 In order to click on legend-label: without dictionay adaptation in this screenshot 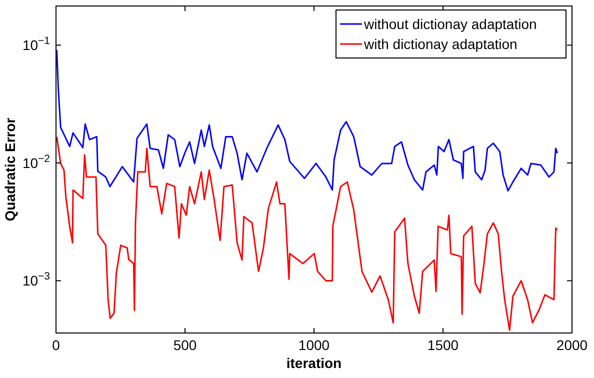, I will do `click(450, 24)`.